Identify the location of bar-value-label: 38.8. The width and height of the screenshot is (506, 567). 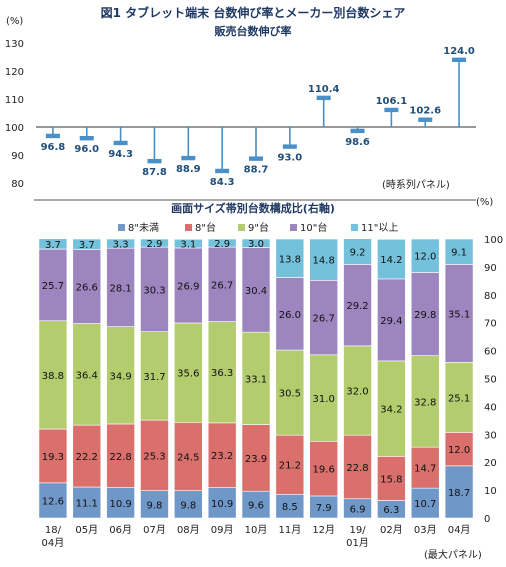
(53, 376).